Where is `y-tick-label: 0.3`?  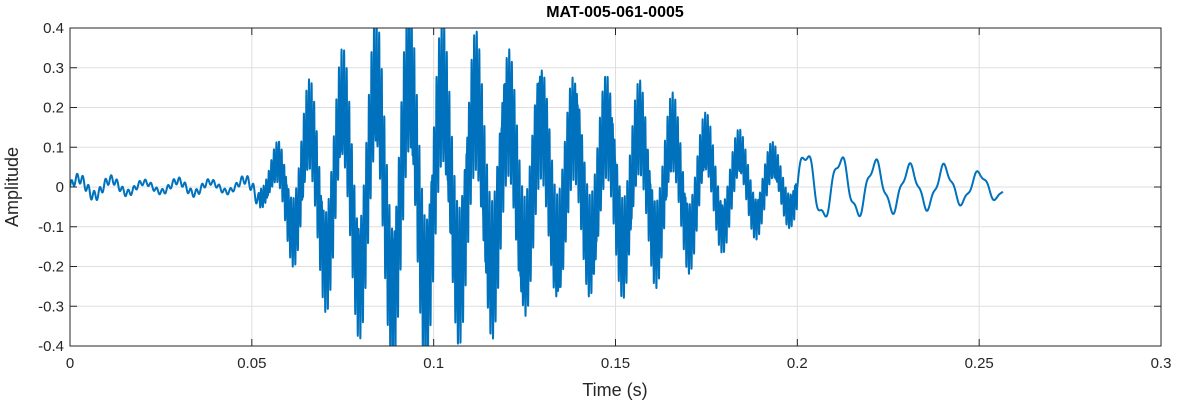 y-tick-label: 0.3 is located at coordinates (53, 68).